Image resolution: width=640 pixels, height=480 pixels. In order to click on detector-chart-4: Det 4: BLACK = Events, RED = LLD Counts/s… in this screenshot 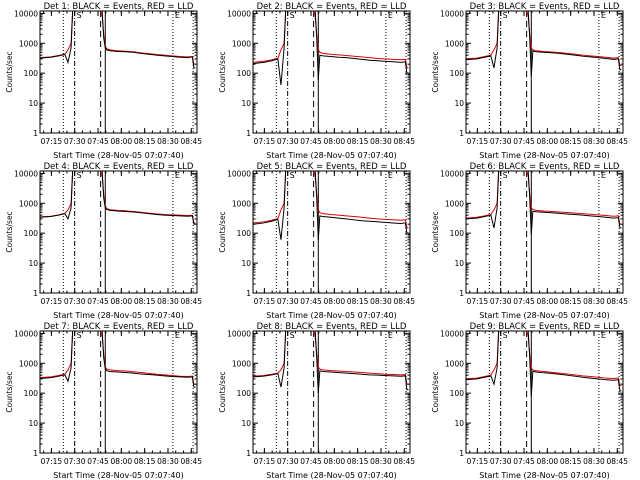, I will do `click(103, 241)`.